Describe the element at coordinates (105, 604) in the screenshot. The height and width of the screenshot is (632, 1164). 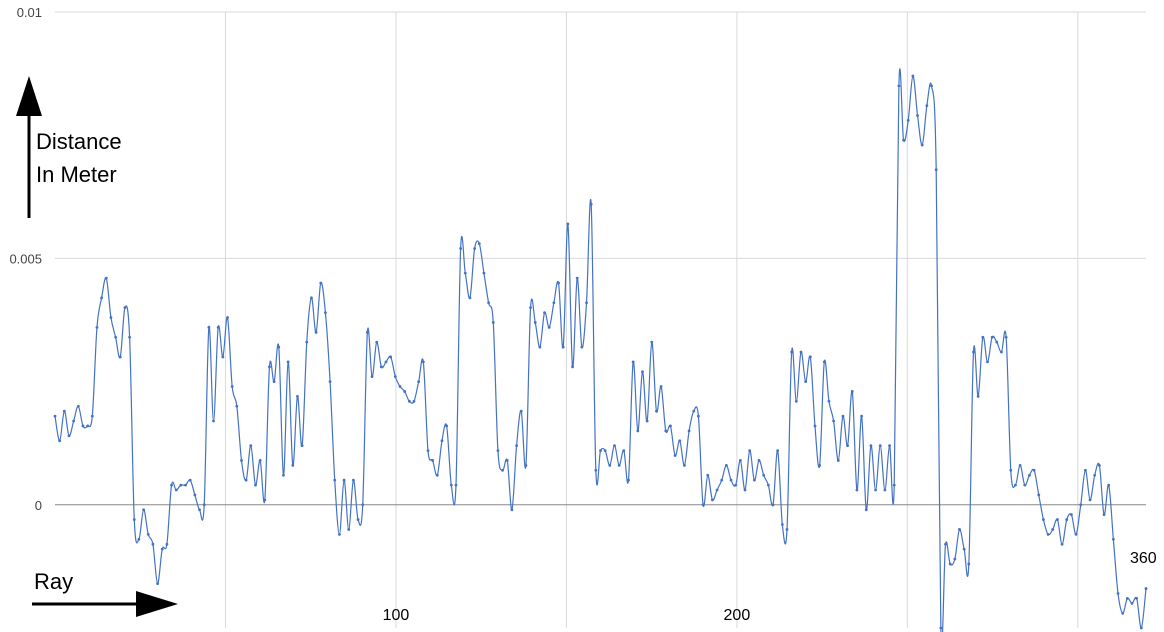
I see `x-axis-arrow` at that location.